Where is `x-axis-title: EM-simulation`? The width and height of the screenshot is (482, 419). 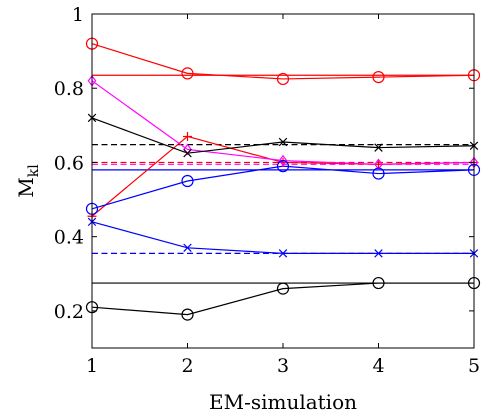 x-axis-title: EM-simulation is located at coordinates (283, 402).